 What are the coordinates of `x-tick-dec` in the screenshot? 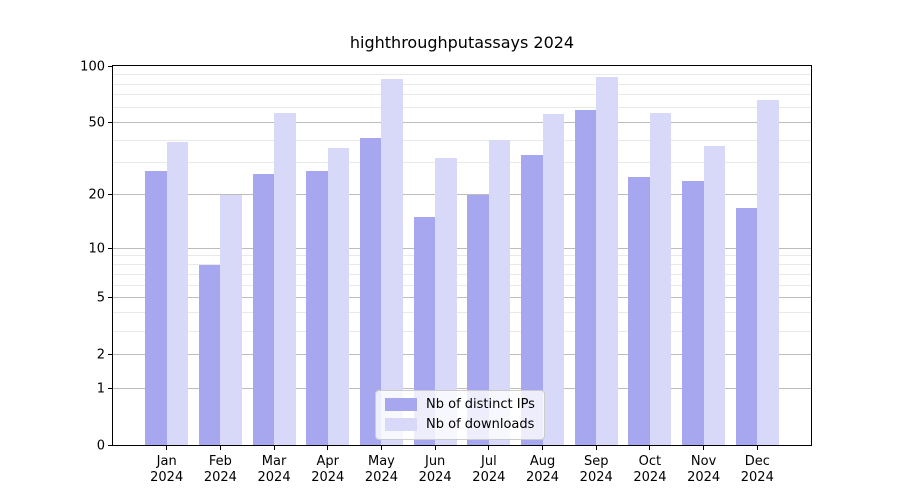 It's located at (757, 448).